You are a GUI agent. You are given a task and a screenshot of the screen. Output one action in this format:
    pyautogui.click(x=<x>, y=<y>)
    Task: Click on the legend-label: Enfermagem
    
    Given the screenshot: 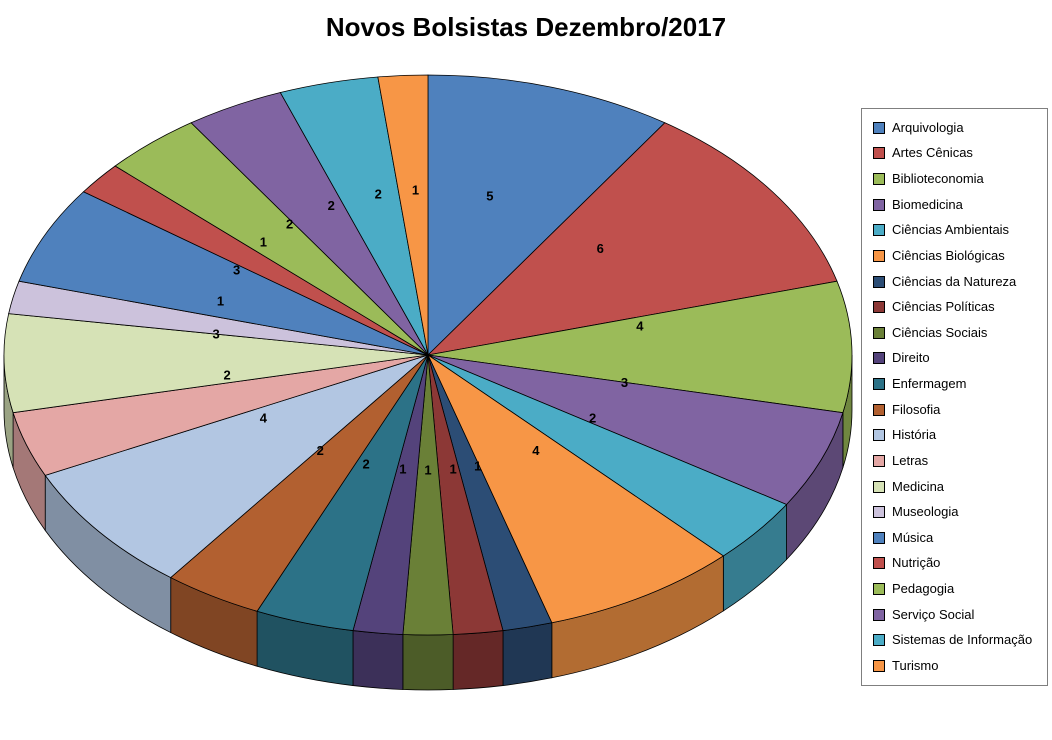 What is the action you would take?
    pyautogui.click(x=929, y=384)
    